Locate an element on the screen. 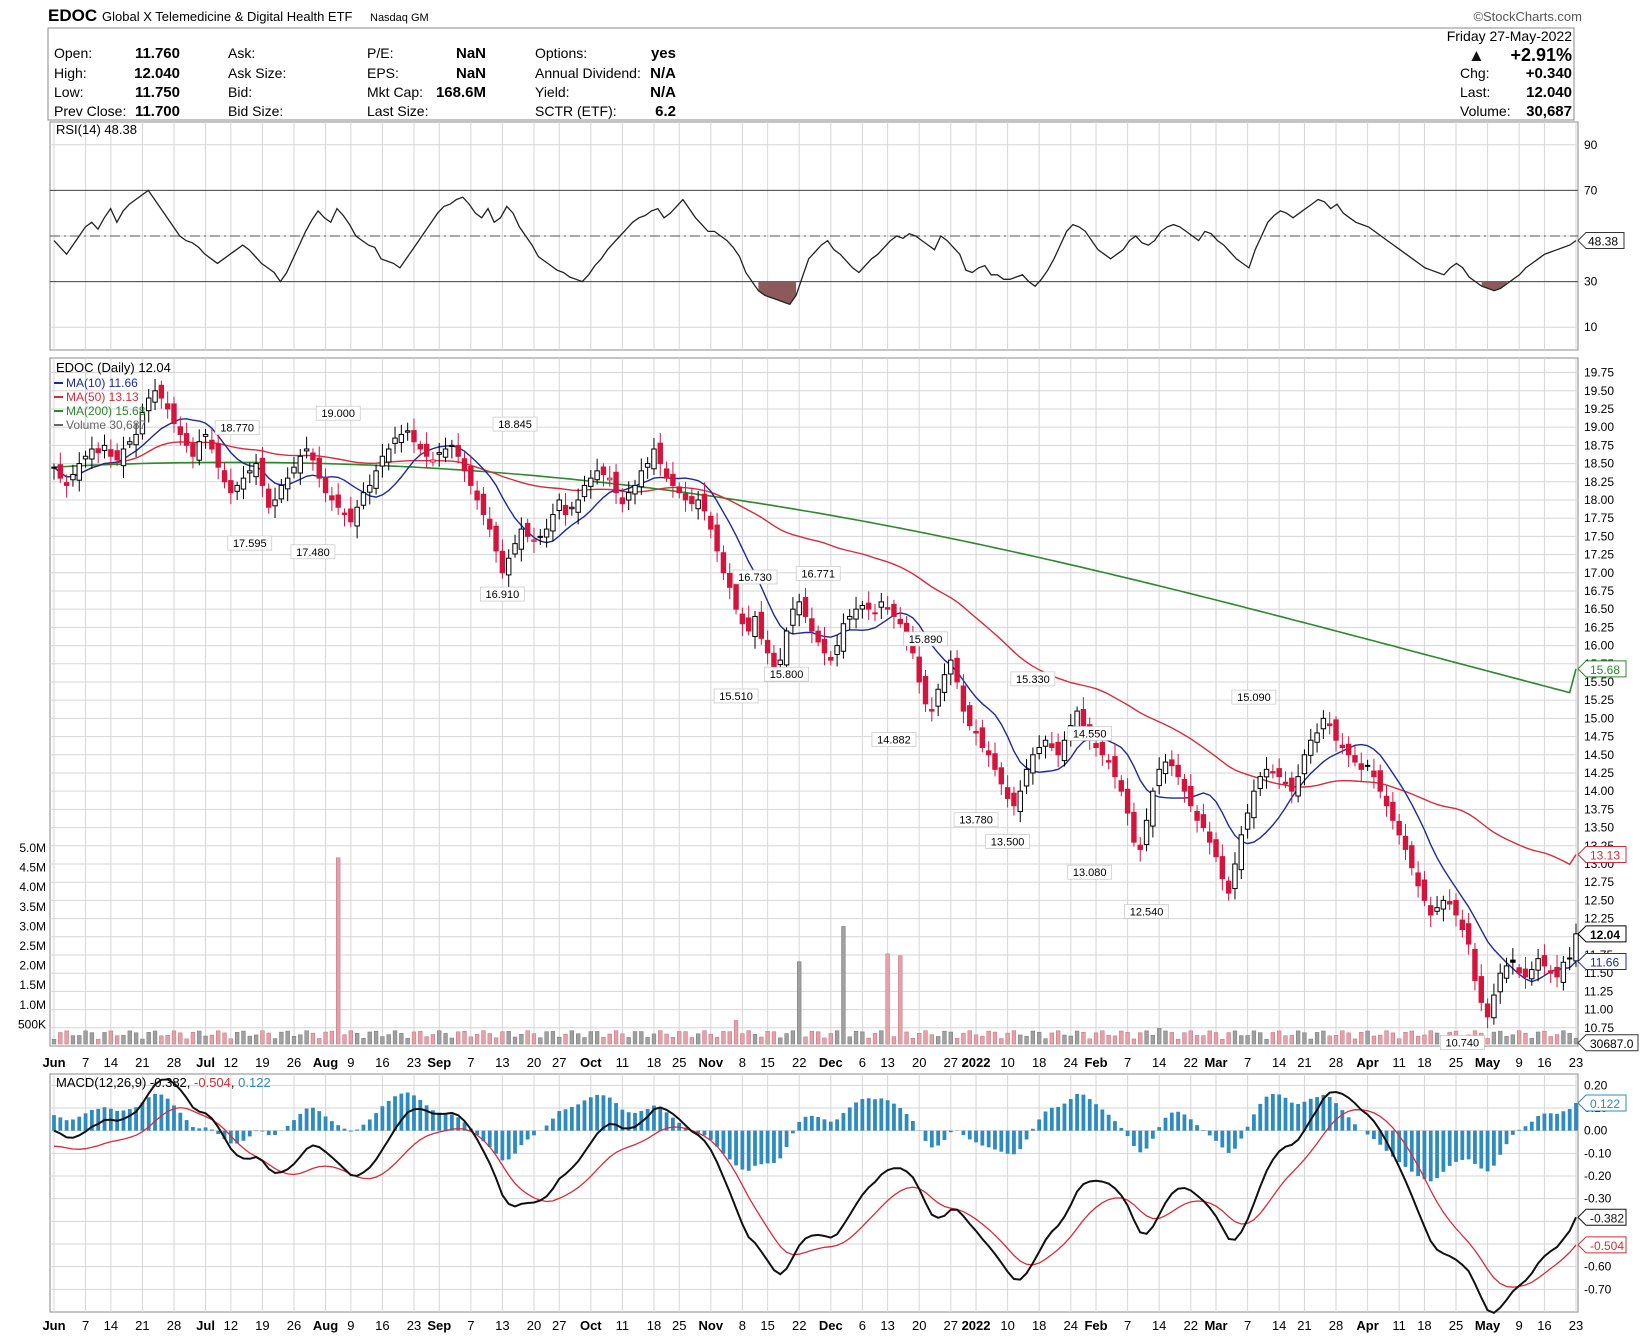  x-axis-label: 8 is located at coordinates (742, 1325).